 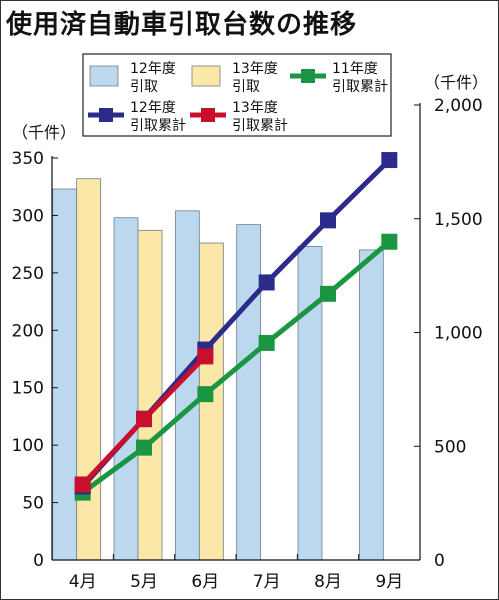 What do you see at coordinates (44, 132) in the screenshot?
I see `left-axis-unit: （千件）` at bounding box center [44, 132].